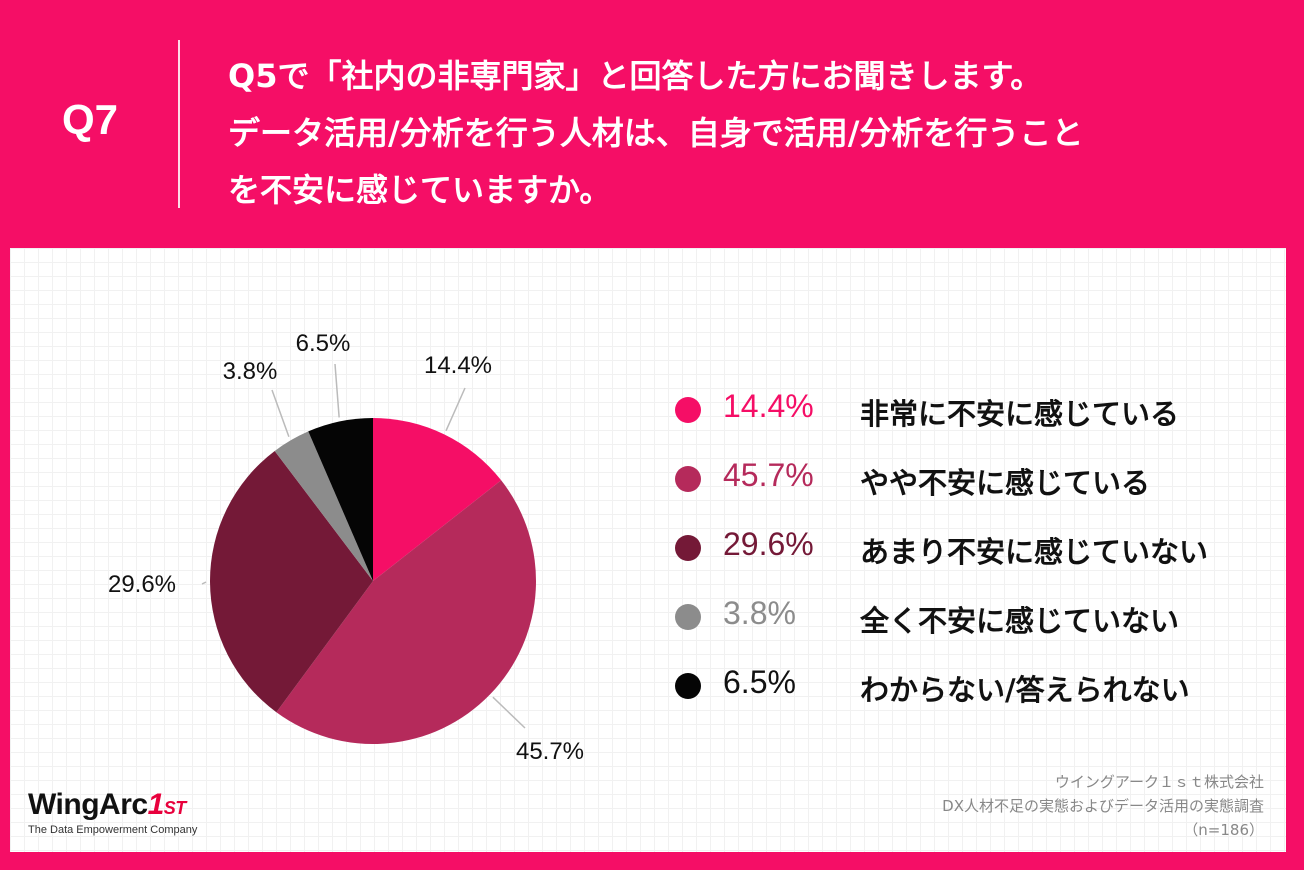  Describe the element at coordinates (1223, 830) in the screenshot. I see `source-sample: （n=186）` at that location.